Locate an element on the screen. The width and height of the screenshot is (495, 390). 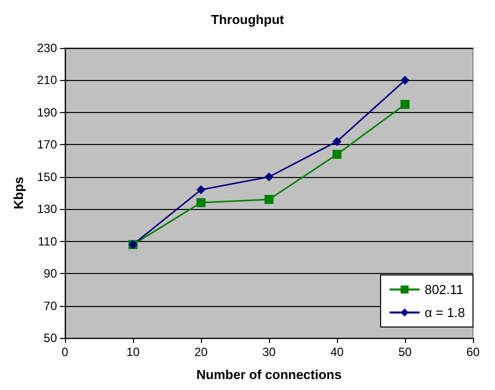
legend-label: 802.11 is located at coordinates (444, 289).